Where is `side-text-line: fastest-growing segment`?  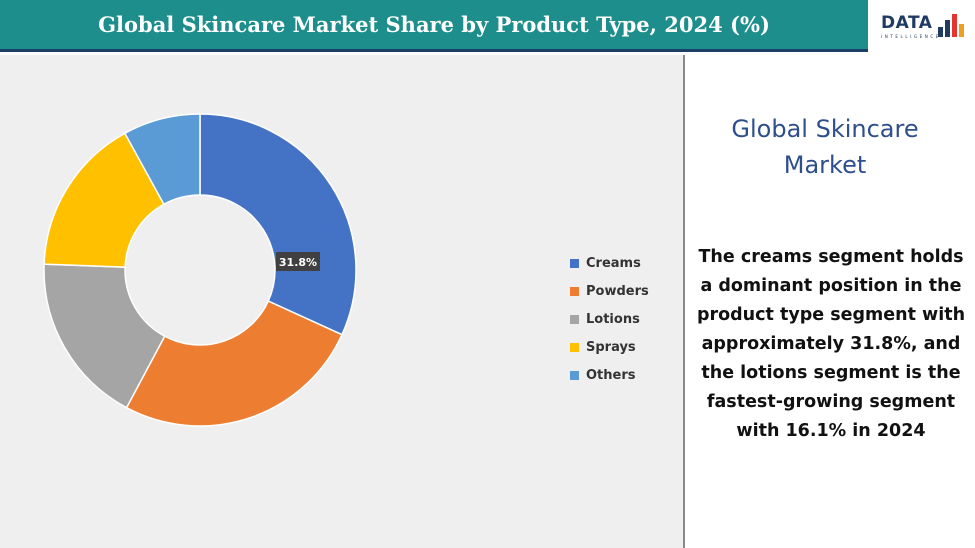
side-text-line: fastest-growing segment is located at coordinates (831, 402).